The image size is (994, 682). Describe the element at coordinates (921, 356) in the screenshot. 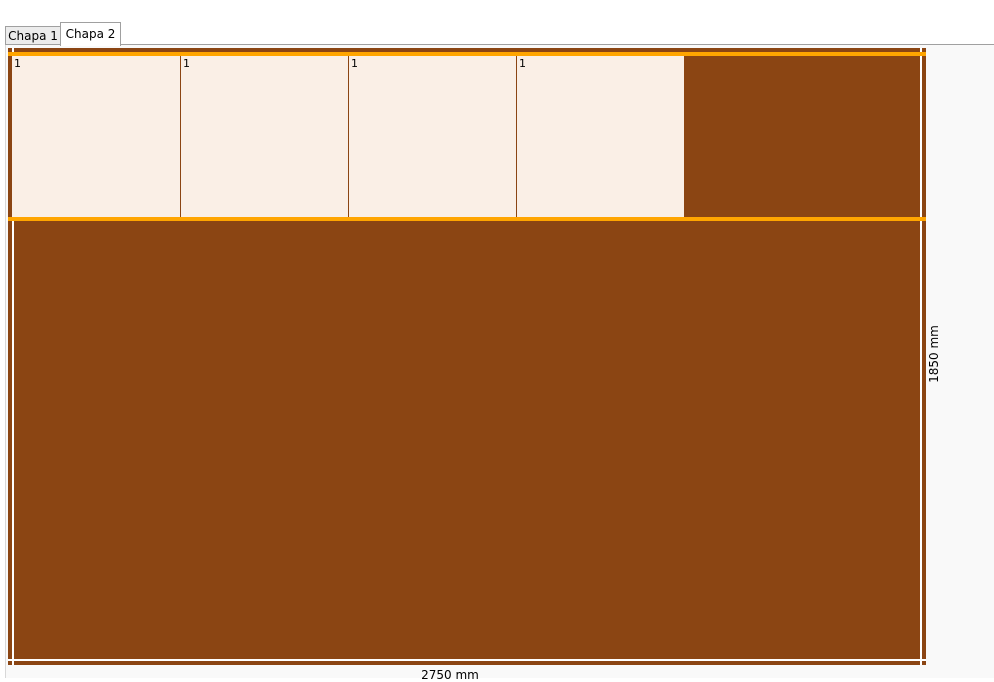

I see `sheet-right-edge-line` at that location.